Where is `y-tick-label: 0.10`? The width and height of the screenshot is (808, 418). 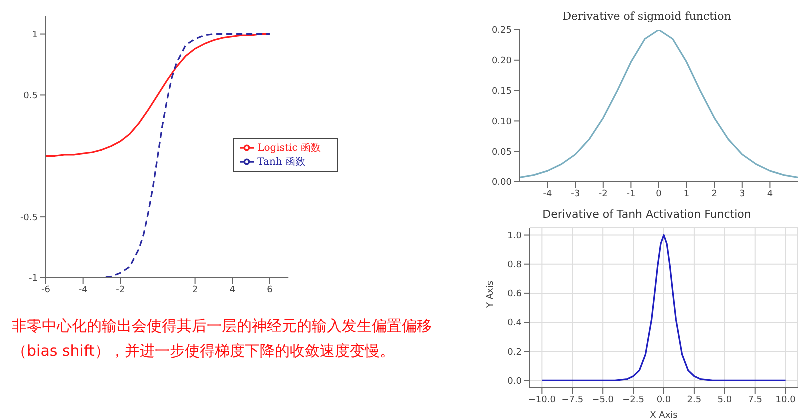 y-tick-label: 0.10 is located at coordinates (502, 122).